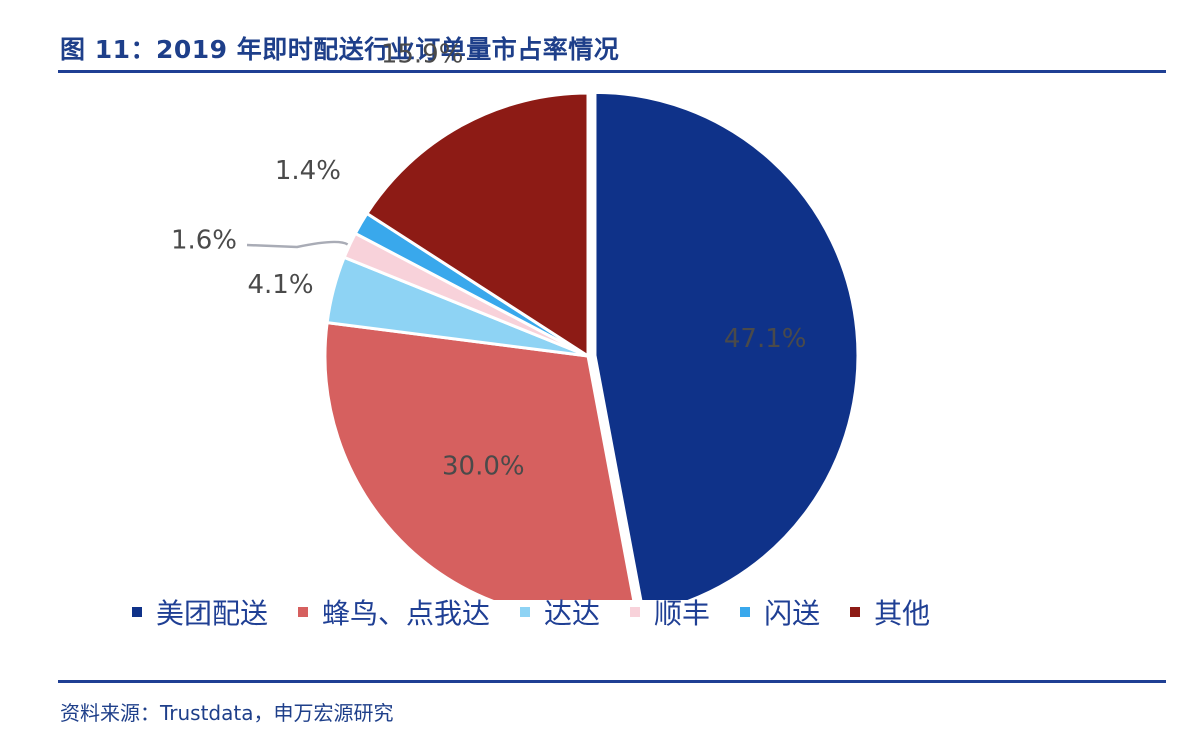 This screenshot has height=740, width=1184. What do you see at coordinates (340, 49) in the screenshot?
I see `figure-title: 图 11：2019 年即时配送行业订单量市占率情况` at bounding box center [340, 49].